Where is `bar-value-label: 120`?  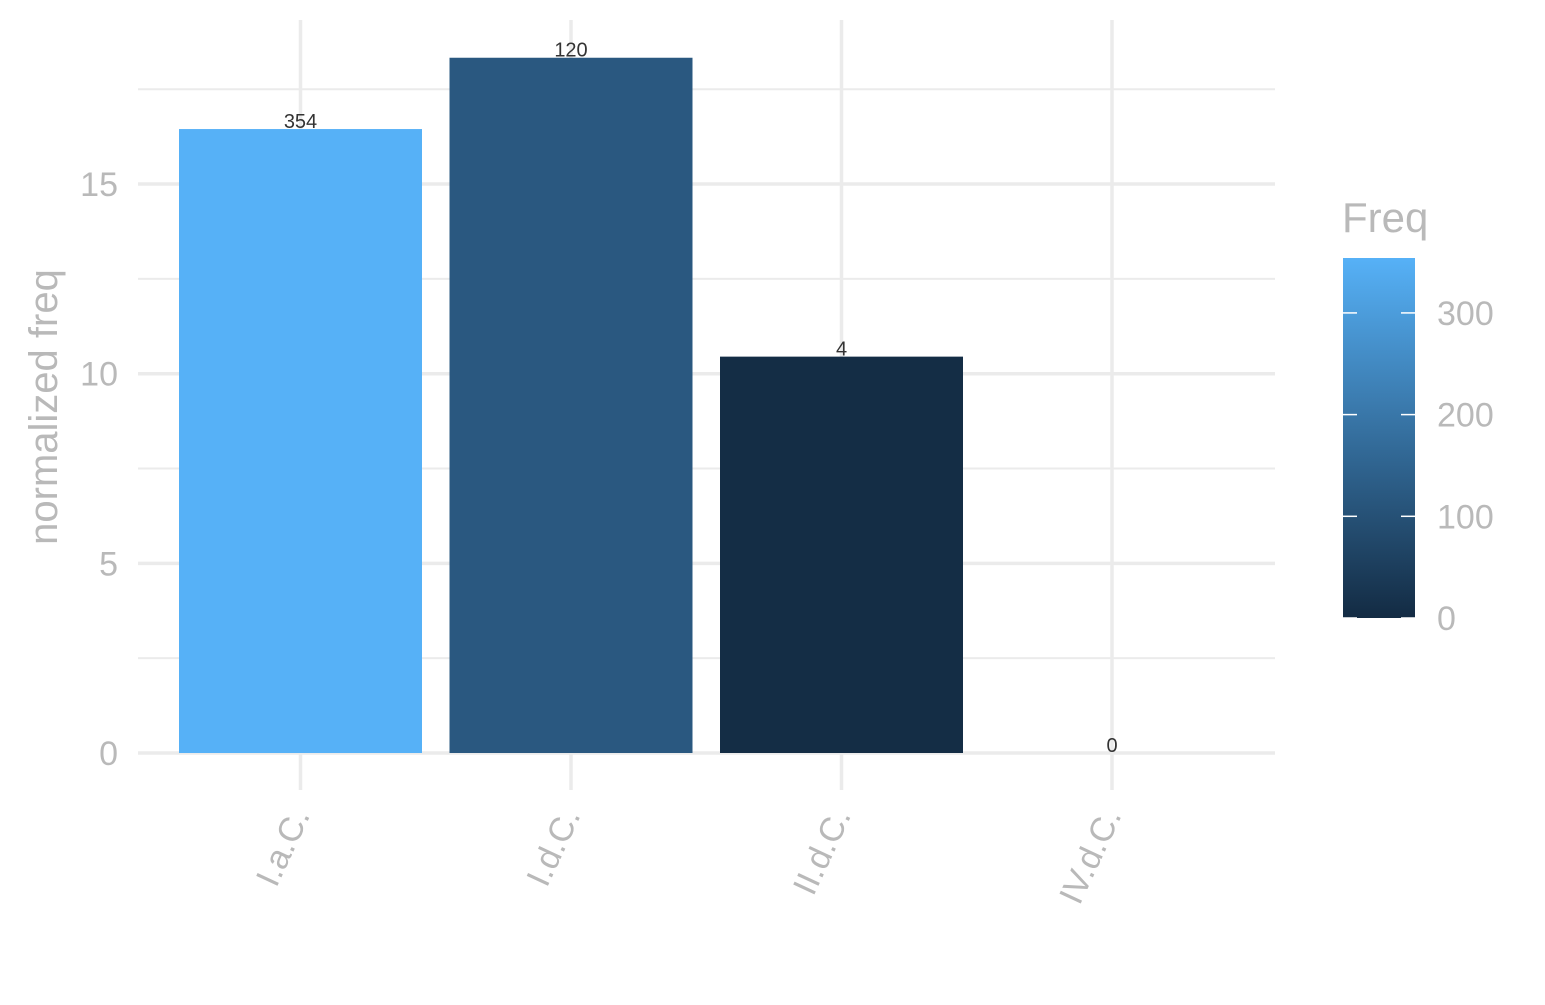 bar-value-label: 120 is located at coordinates (570, 51).